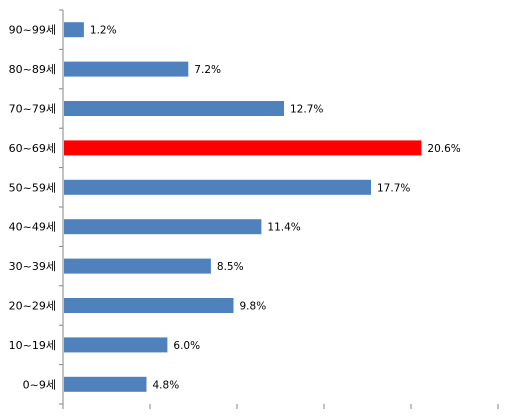 Image resolution: width=517 pixels, height=417 pixels. I want to click on category-label-9: 0~9세, so click(39, 384).